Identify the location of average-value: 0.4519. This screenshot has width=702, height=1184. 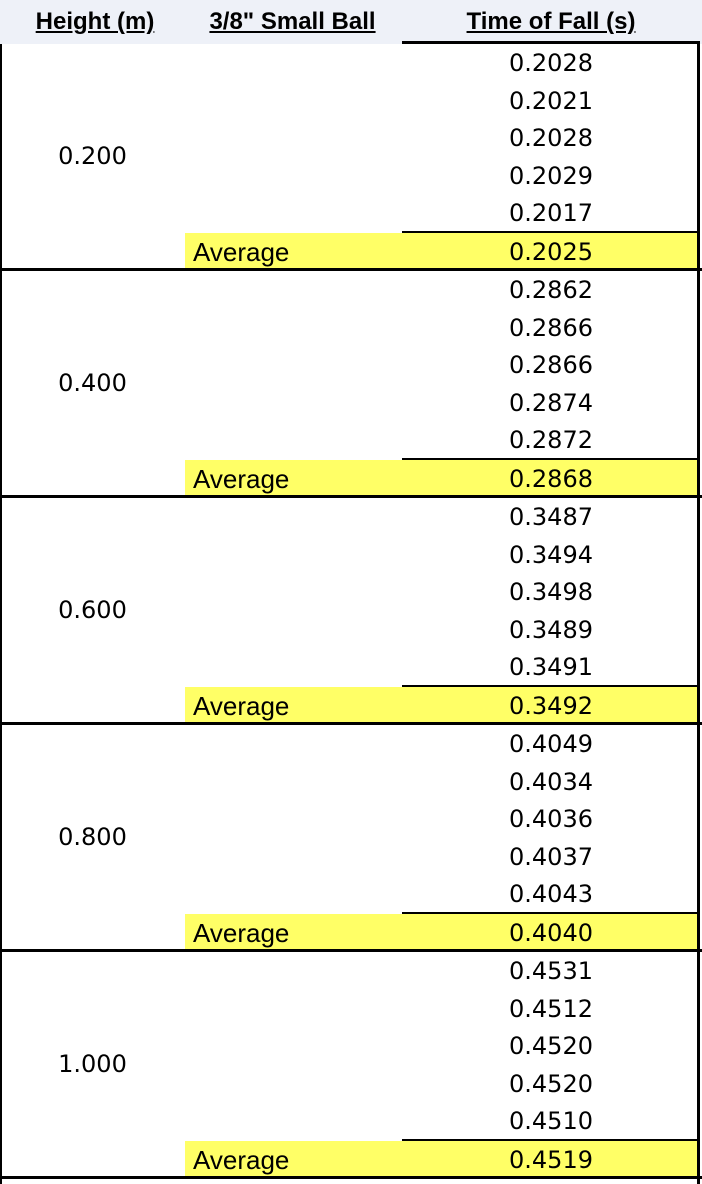
(551, 1160).